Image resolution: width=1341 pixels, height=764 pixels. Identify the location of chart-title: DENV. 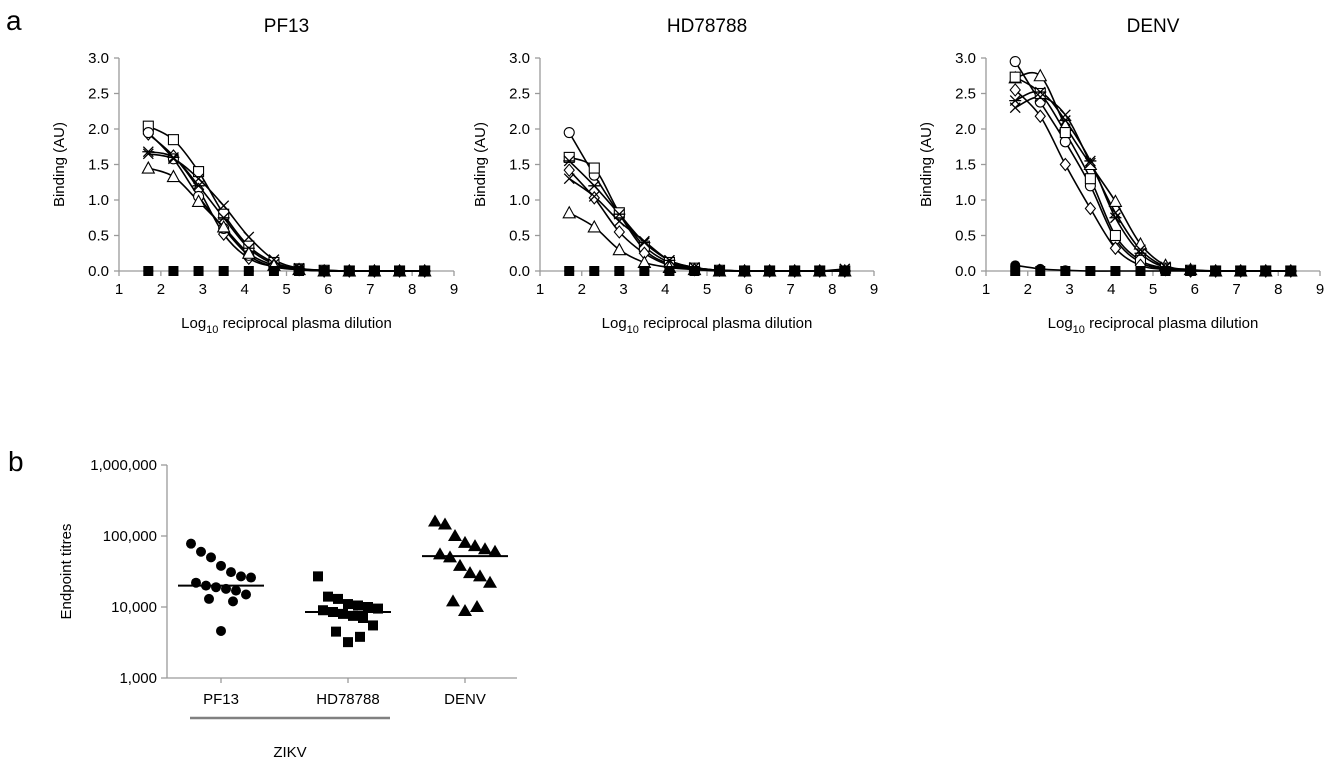
(1153, 26).